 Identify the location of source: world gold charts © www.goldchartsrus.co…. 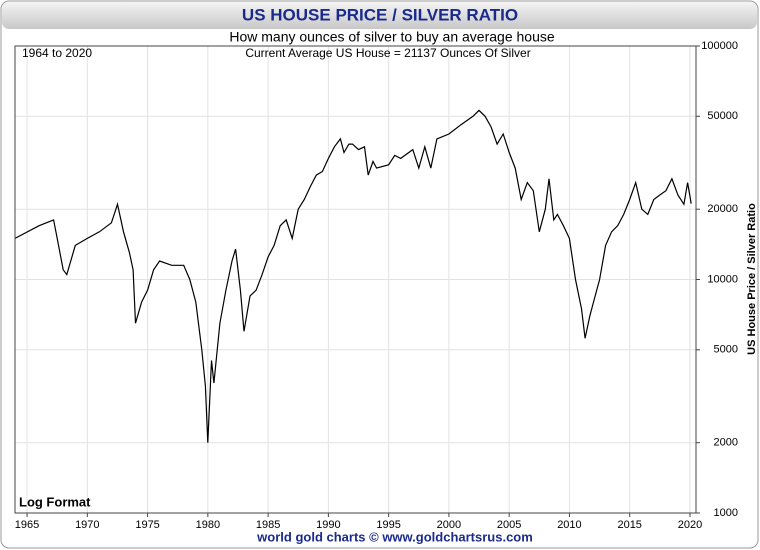
(394, 536).